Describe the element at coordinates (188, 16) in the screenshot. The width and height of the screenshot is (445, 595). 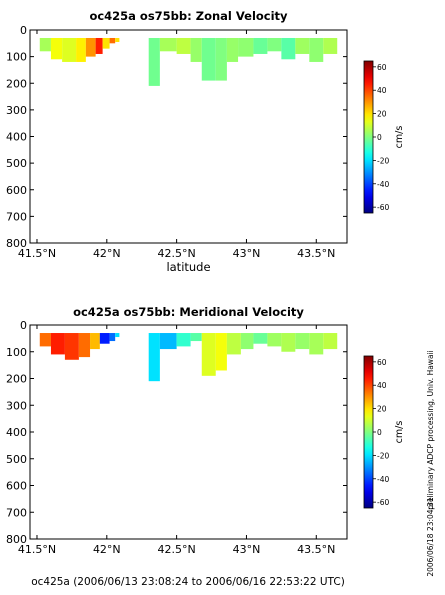
I see `chart-title: oc425a os75bb: Zonal Velocity` at that location.